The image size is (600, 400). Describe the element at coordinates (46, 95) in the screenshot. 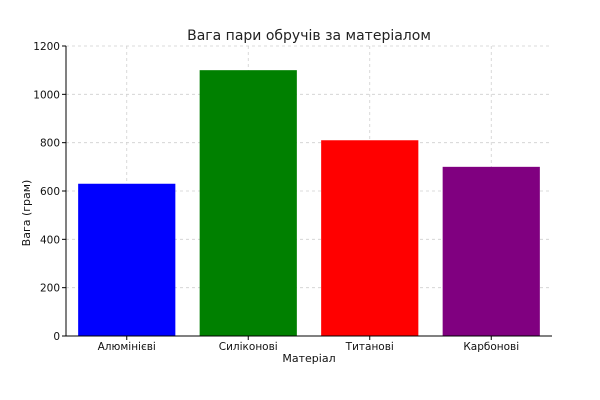

I see `y-tick-label: 1000` at that location.